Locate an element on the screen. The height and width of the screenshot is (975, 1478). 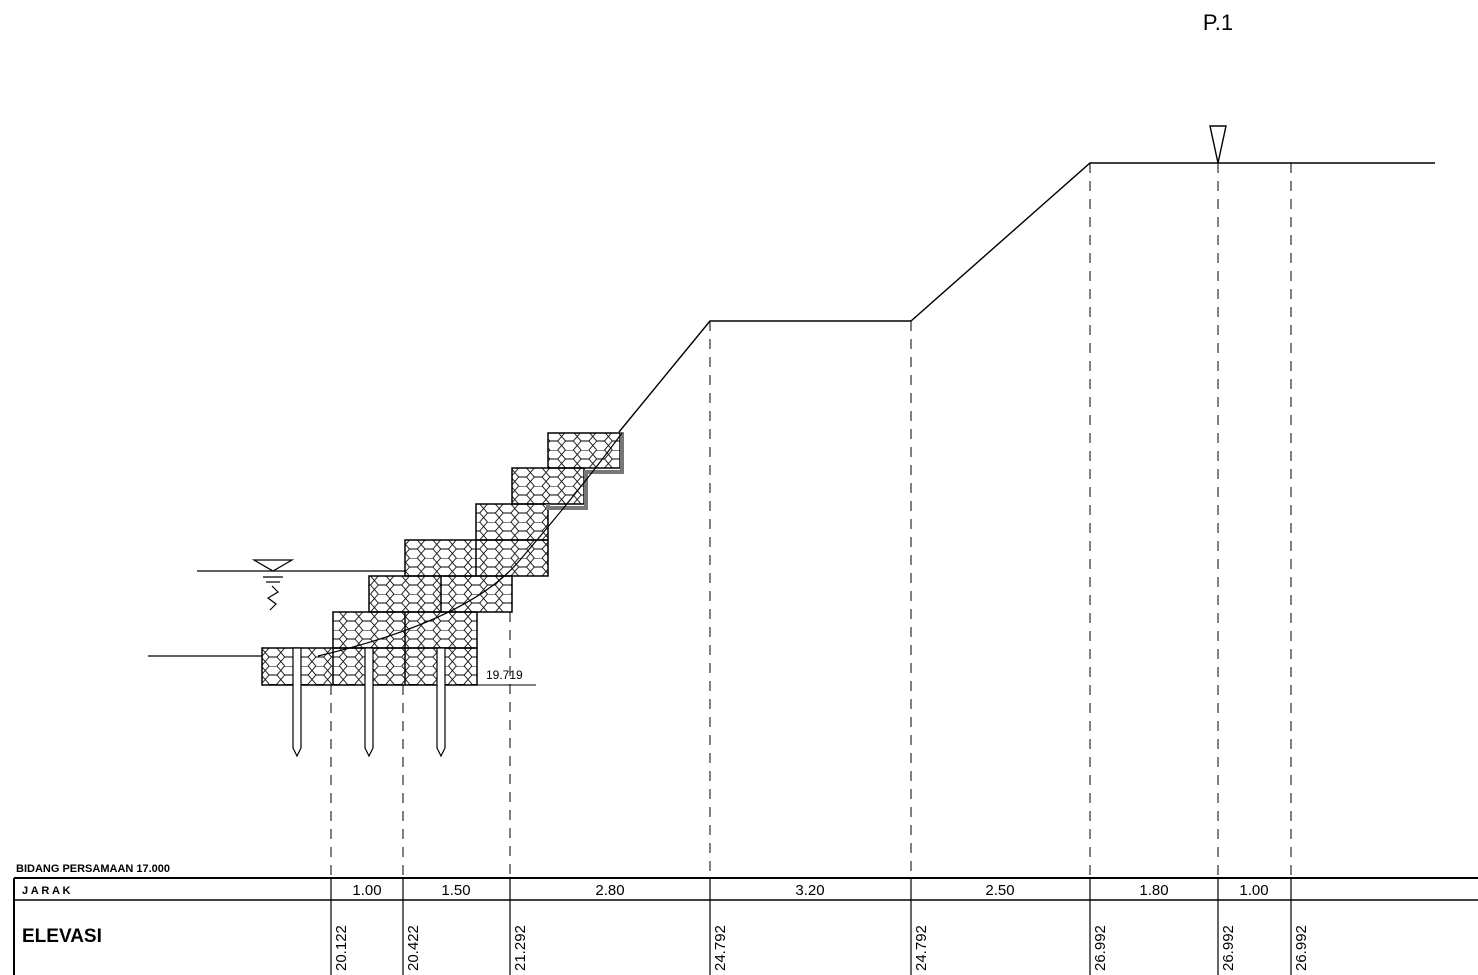
elevation-value: 20.422 is located at coordinates (413, 948).